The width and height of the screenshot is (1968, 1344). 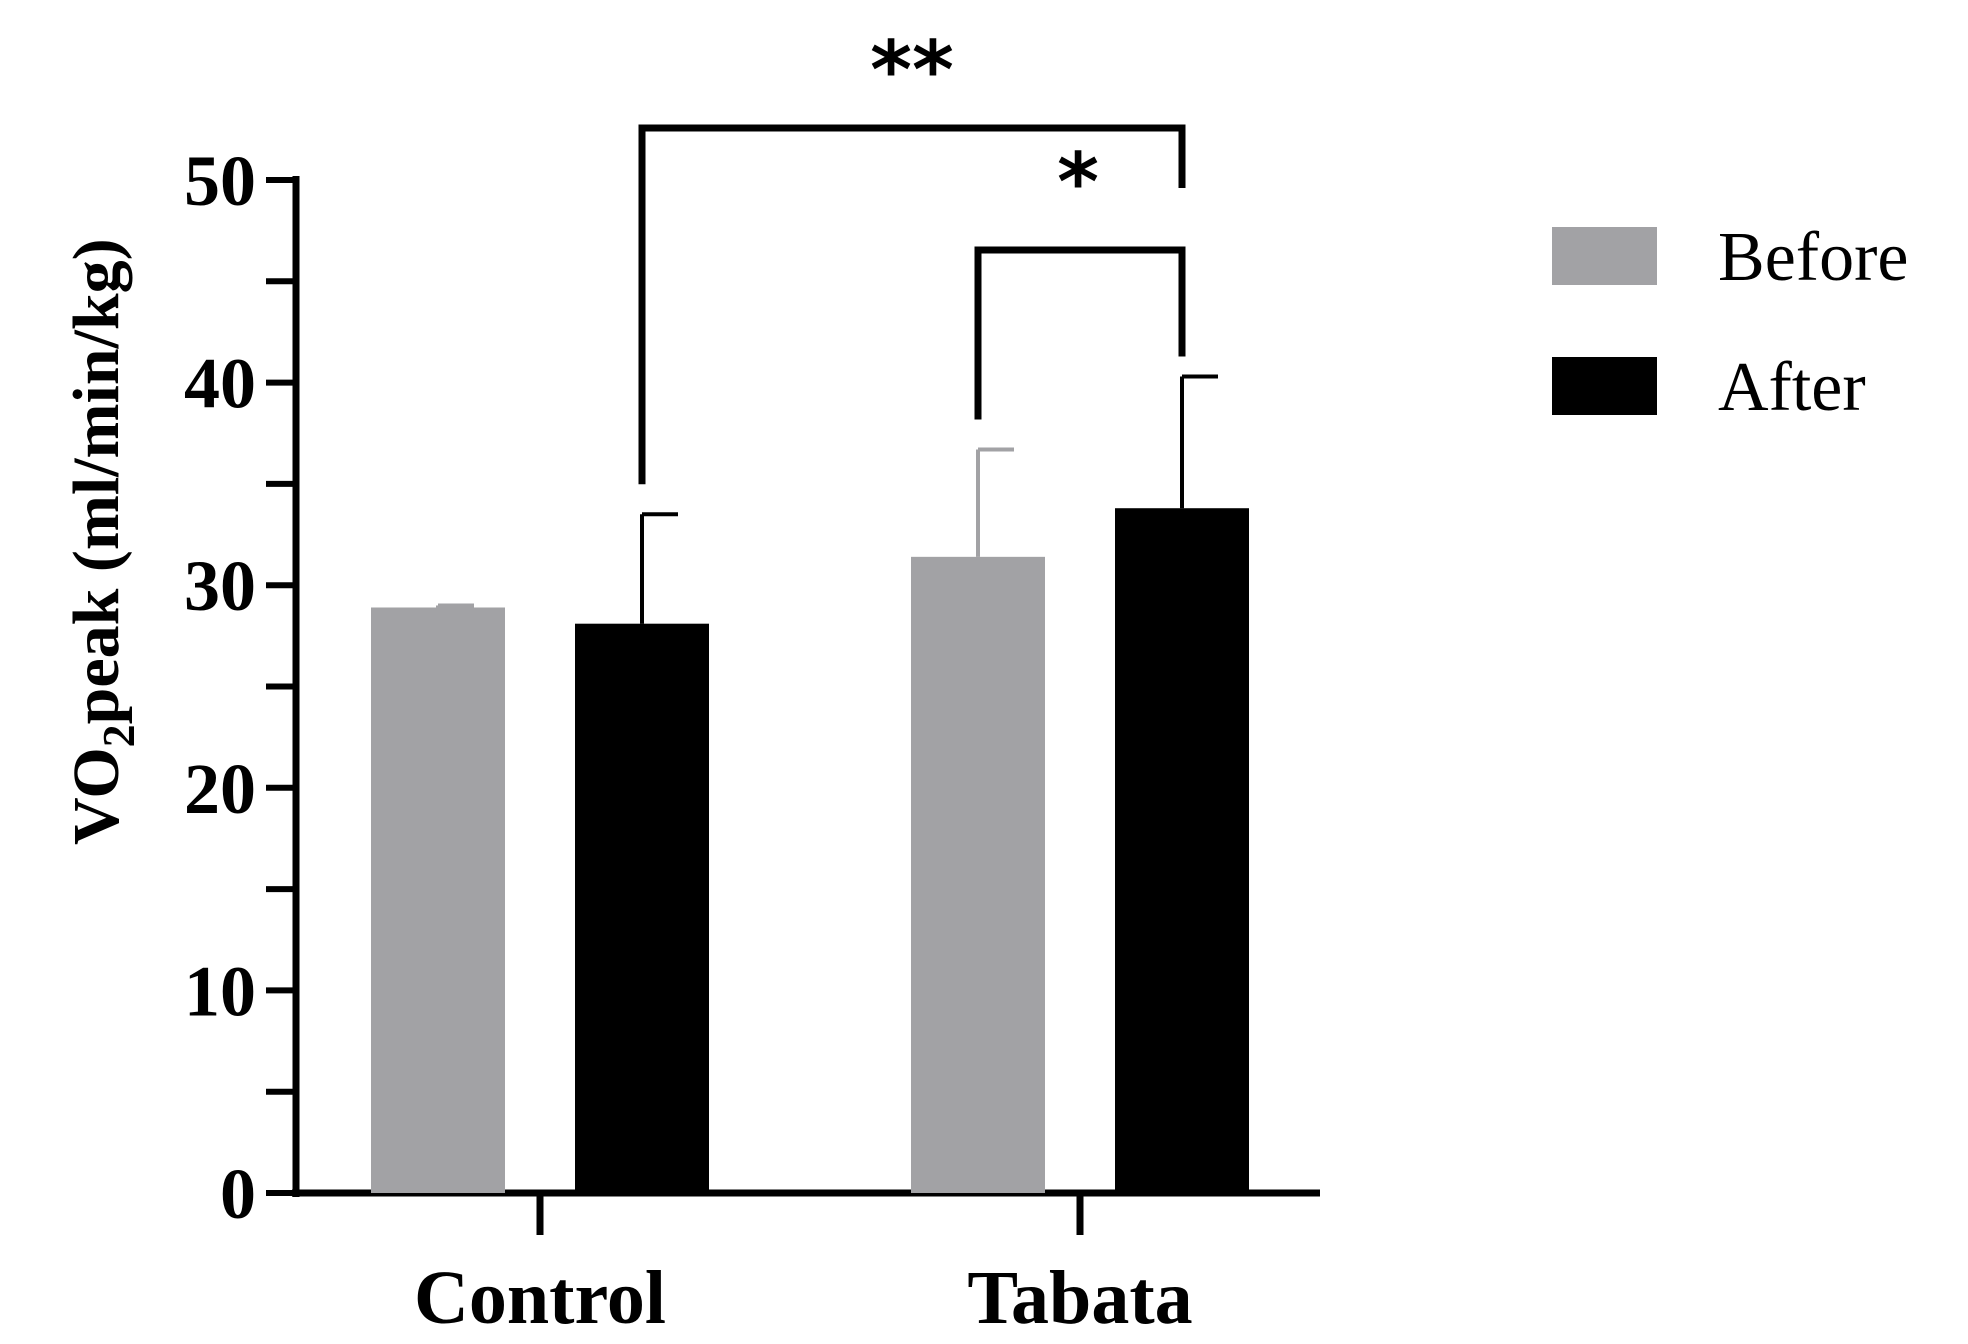 I want to click on y-tick-label: 0, so click(x=238, y=1194).